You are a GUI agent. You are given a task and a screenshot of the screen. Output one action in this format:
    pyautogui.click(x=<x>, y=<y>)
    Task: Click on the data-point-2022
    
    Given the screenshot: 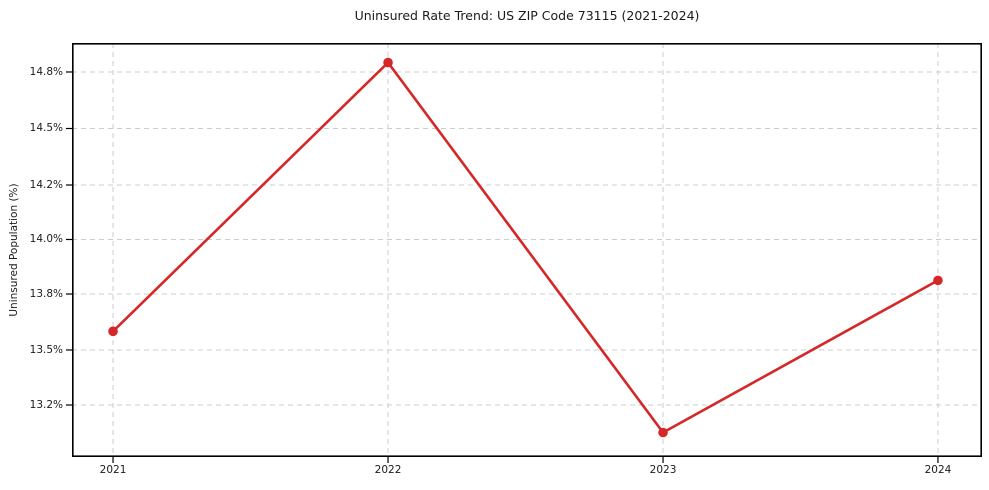 What is the action you would take?
    pyautogui.click(x=388, y=62)
    